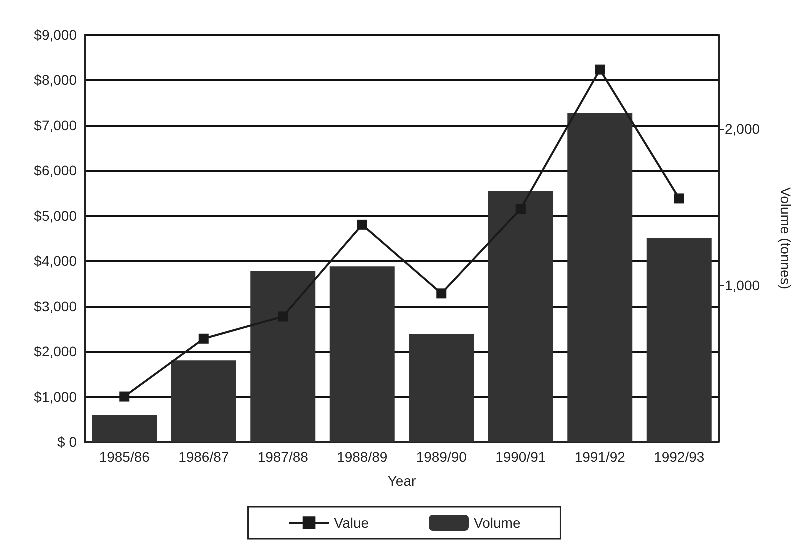 The height and width of the screenshot is (559, 809). Describe the element at coordinates (521, 457) in the screenshot. I see `x-tick-label: 1990/91` at that location.